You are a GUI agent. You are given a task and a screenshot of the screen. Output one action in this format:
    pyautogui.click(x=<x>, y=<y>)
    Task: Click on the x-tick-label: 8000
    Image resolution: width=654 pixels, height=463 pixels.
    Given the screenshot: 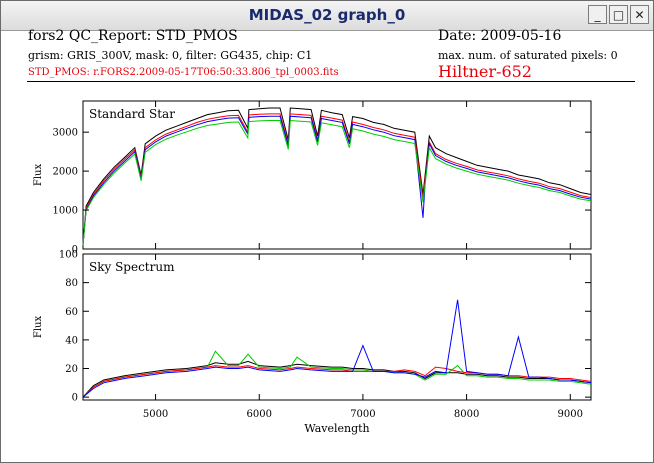 What is the action you would take?
    pyautogui.click(x=466, y=414)
    